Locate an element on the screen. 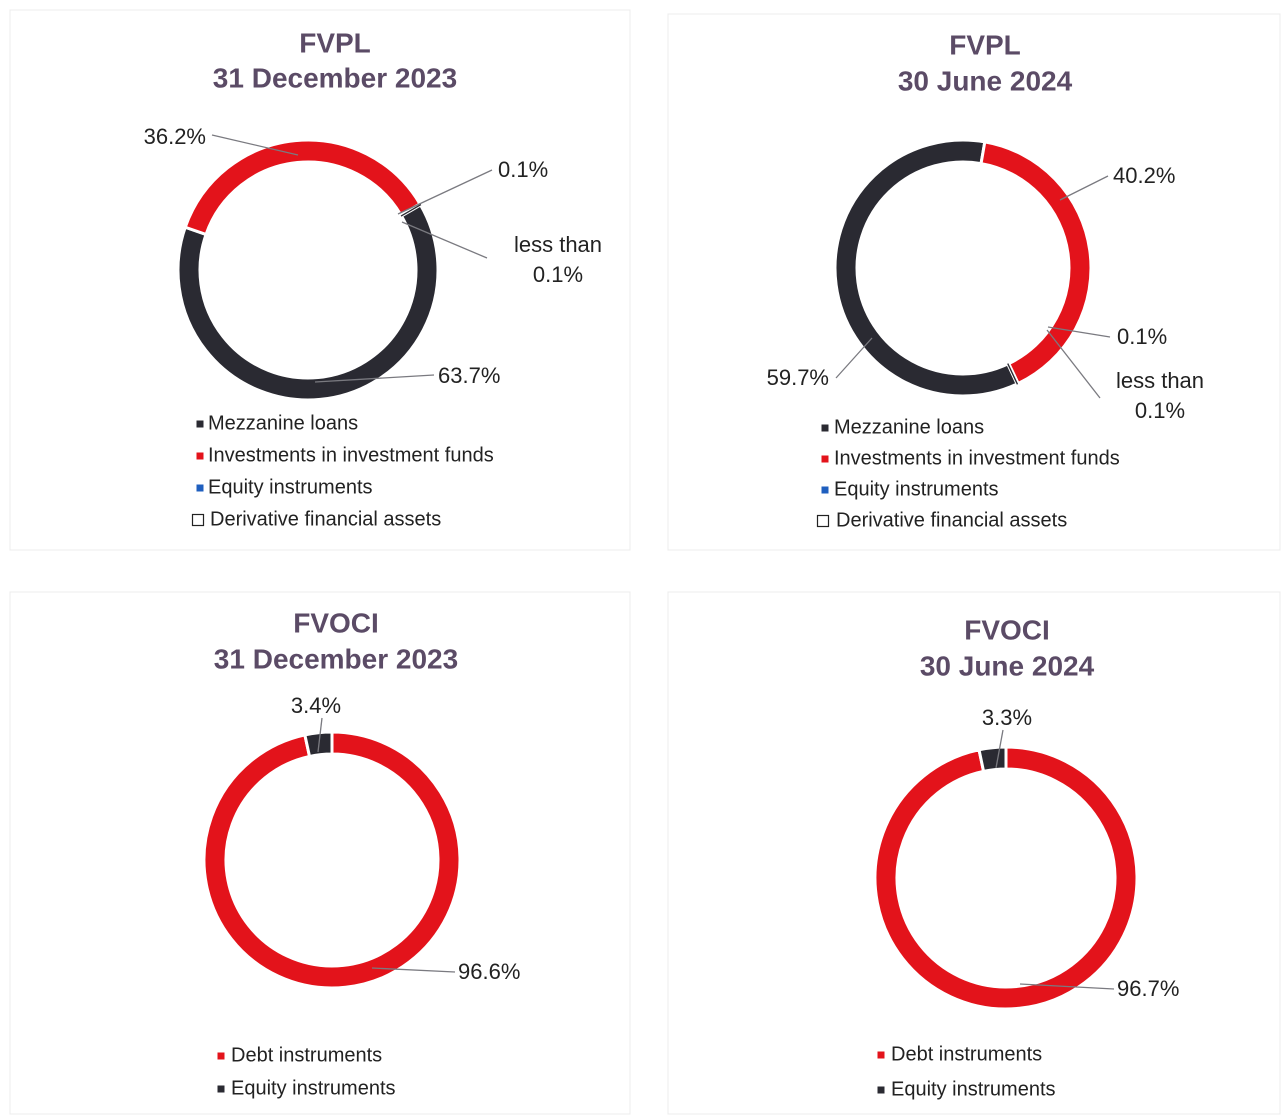 The width and height of the screenshot is (1282, 1117). data-label: 63.7% is located at coordinates (469, 375).